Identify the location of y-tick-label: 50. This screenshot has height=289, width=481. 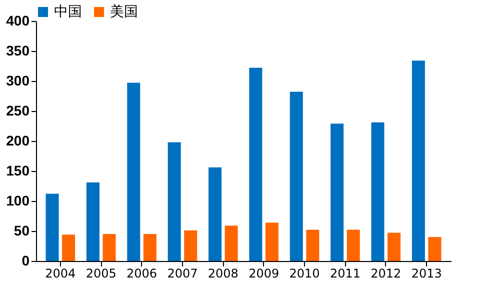
(22, 230).